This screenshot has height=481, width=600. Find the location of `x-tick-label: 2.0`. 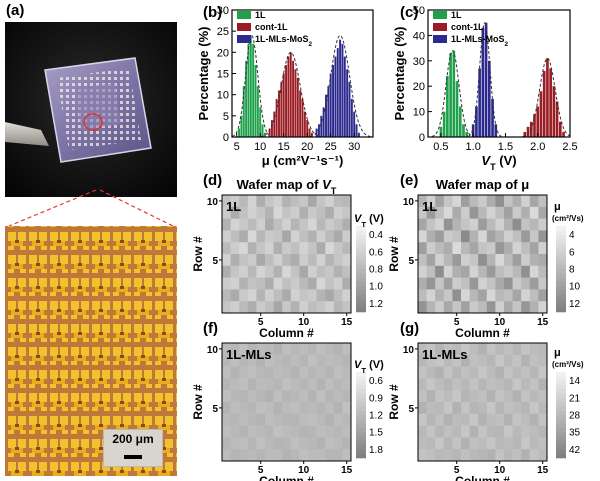

x-tick-label: 2.0 is located at coordinates (537, 147).